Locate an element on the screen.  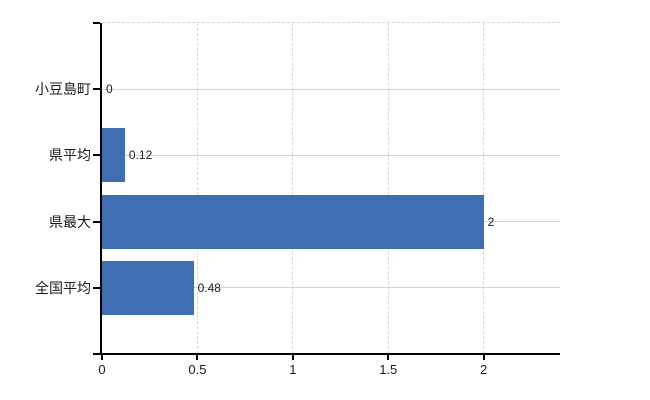
category-label: 小豆島町 is located at coordinates (63, 89).